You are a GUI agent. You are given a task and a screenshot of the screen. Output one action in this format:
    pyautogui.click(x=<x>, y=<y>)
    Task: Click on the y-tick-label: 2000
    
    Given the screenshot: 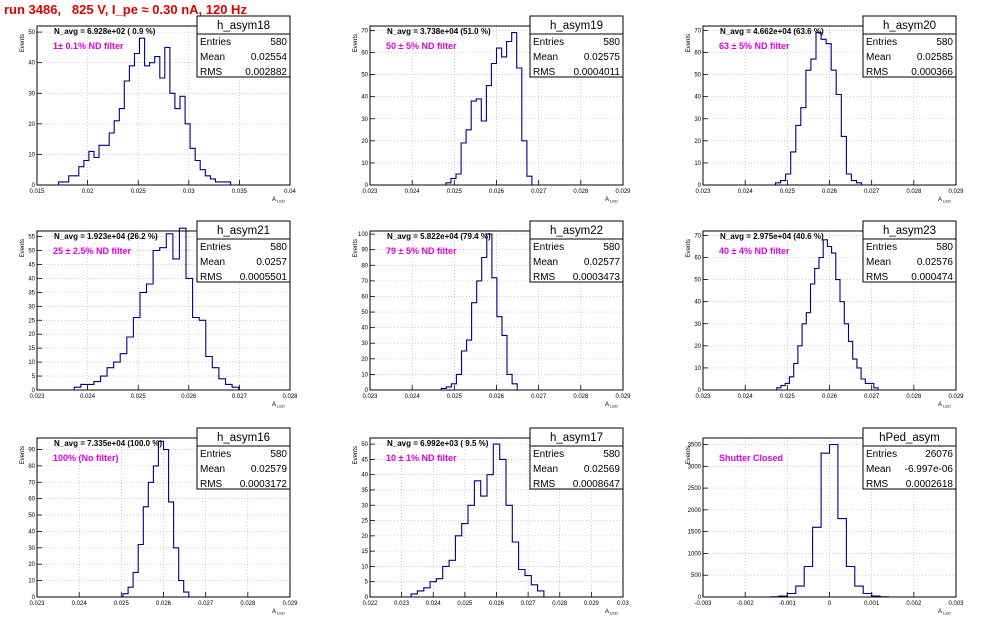 What is the action you would take?
    pyautogui.click(x=695, y=511)
    